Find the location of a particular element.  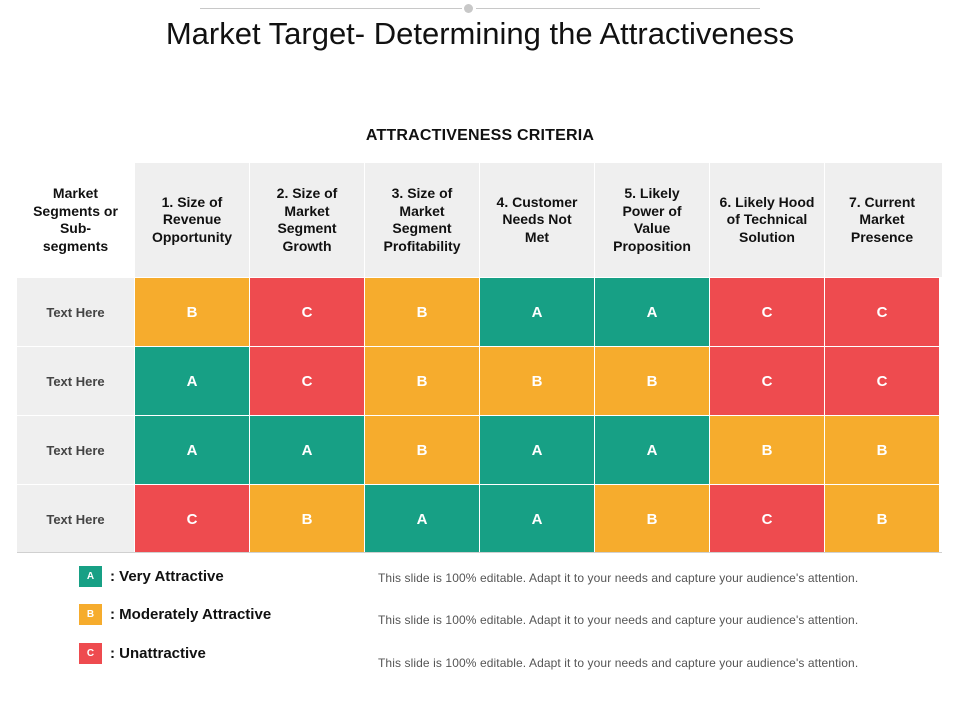

header-criterion-3-line: Profitability is located at coordinates (422, 245).